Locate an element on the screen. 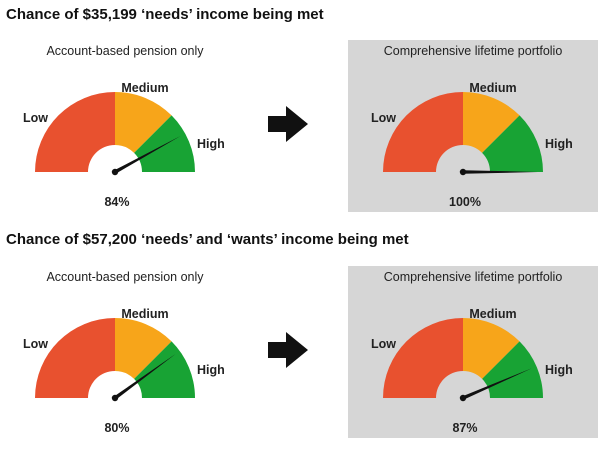 This screenshot has height=449, width=616. gauge-1: Low Medium High 84% is located at coordinates (124, 145).